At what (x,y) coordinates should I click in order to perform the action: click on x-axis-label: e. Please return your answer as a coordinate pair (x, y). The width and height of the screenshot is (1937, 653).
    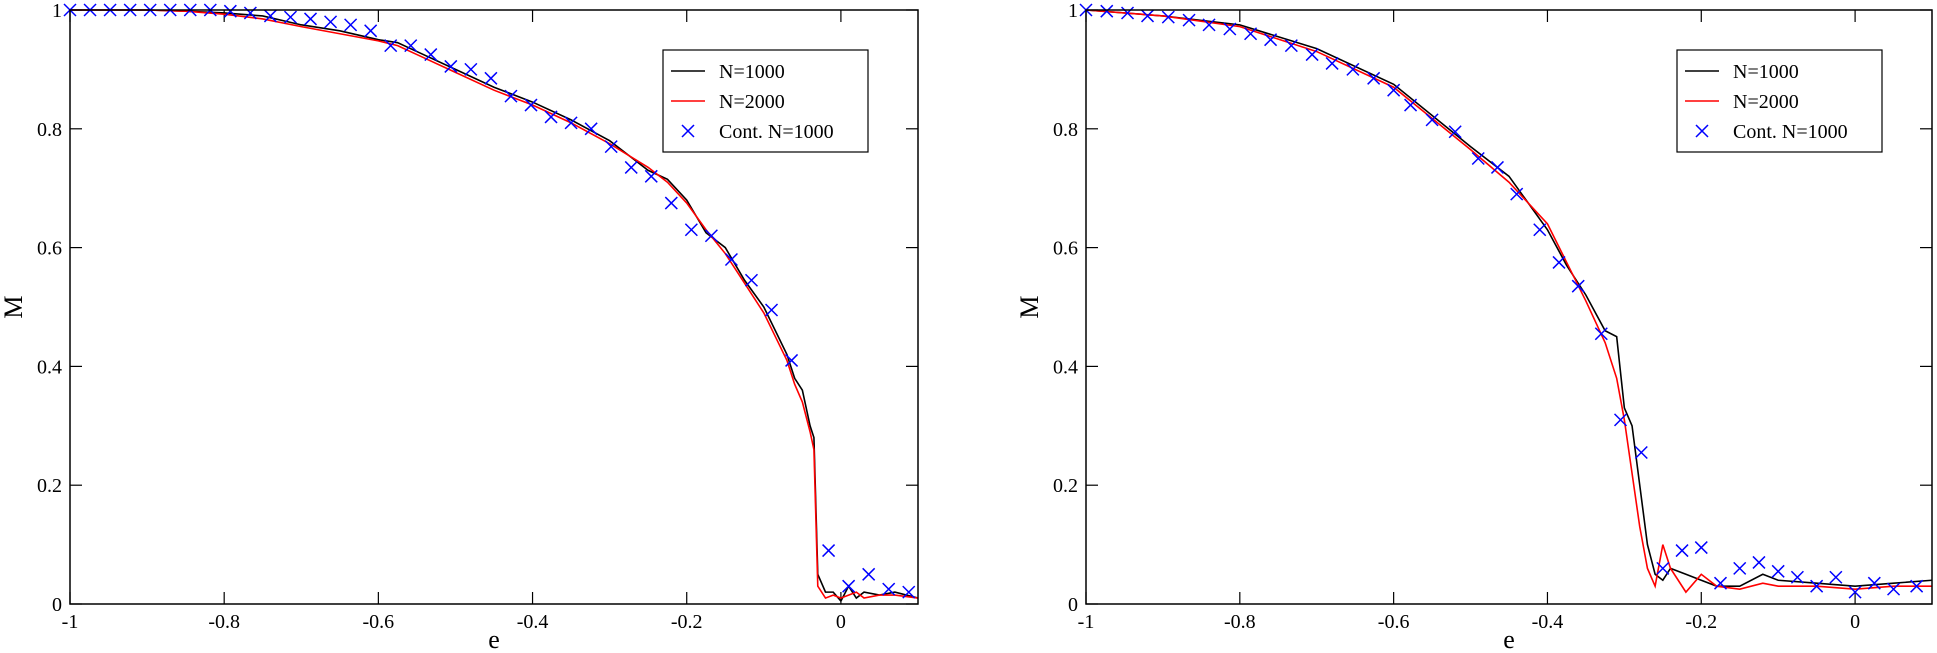
    Looking at the image, I should click on (494, 639).